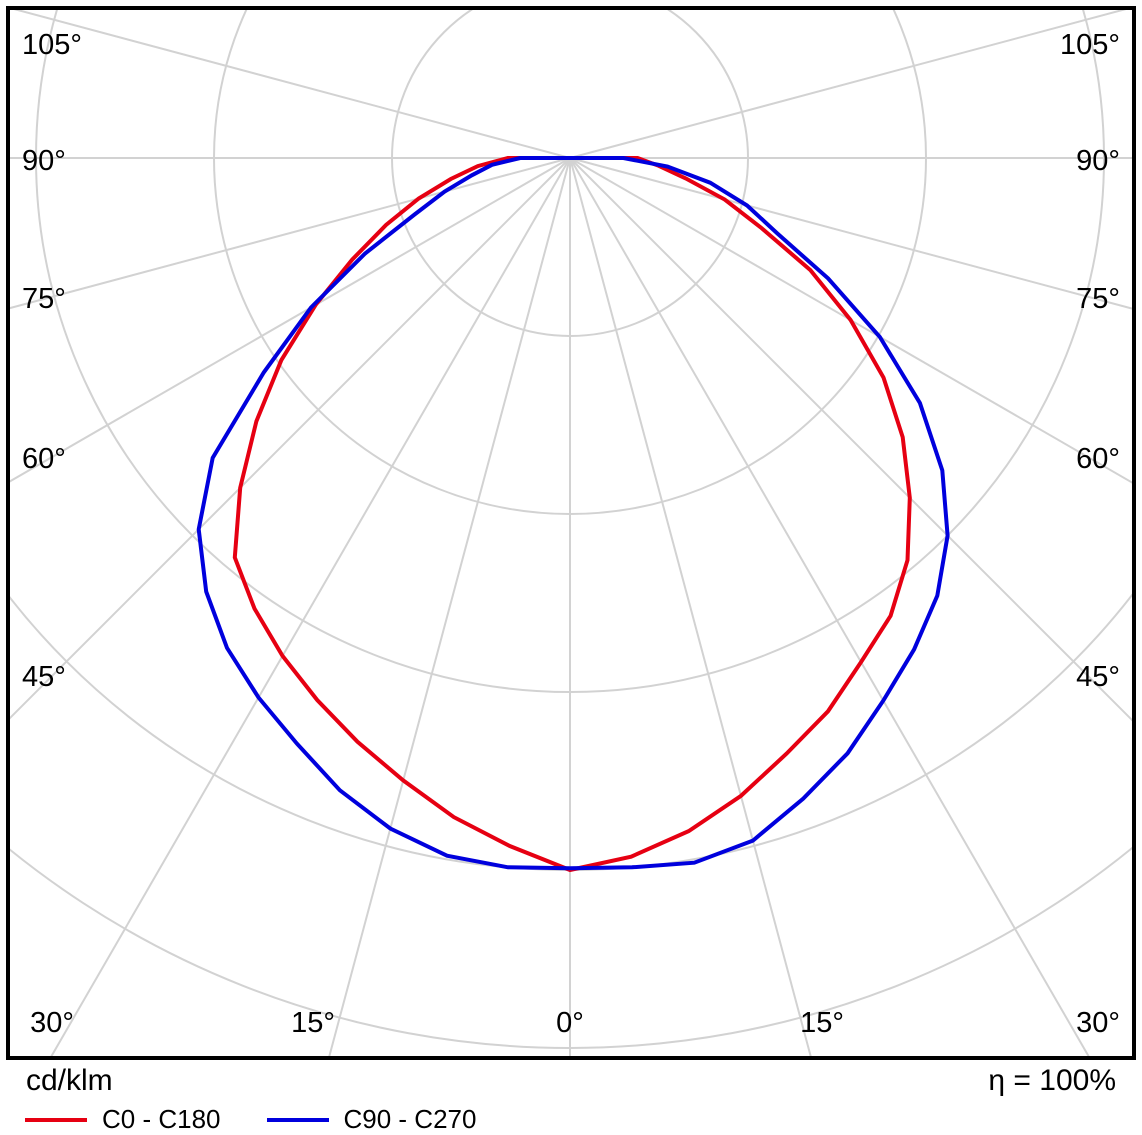 This screenshot has height=1135, width=1142. What do you see at coordinates (56, 1119) in the screenshot?
I see `legend-swatch-red-line` at bounding box center [56, 1119].